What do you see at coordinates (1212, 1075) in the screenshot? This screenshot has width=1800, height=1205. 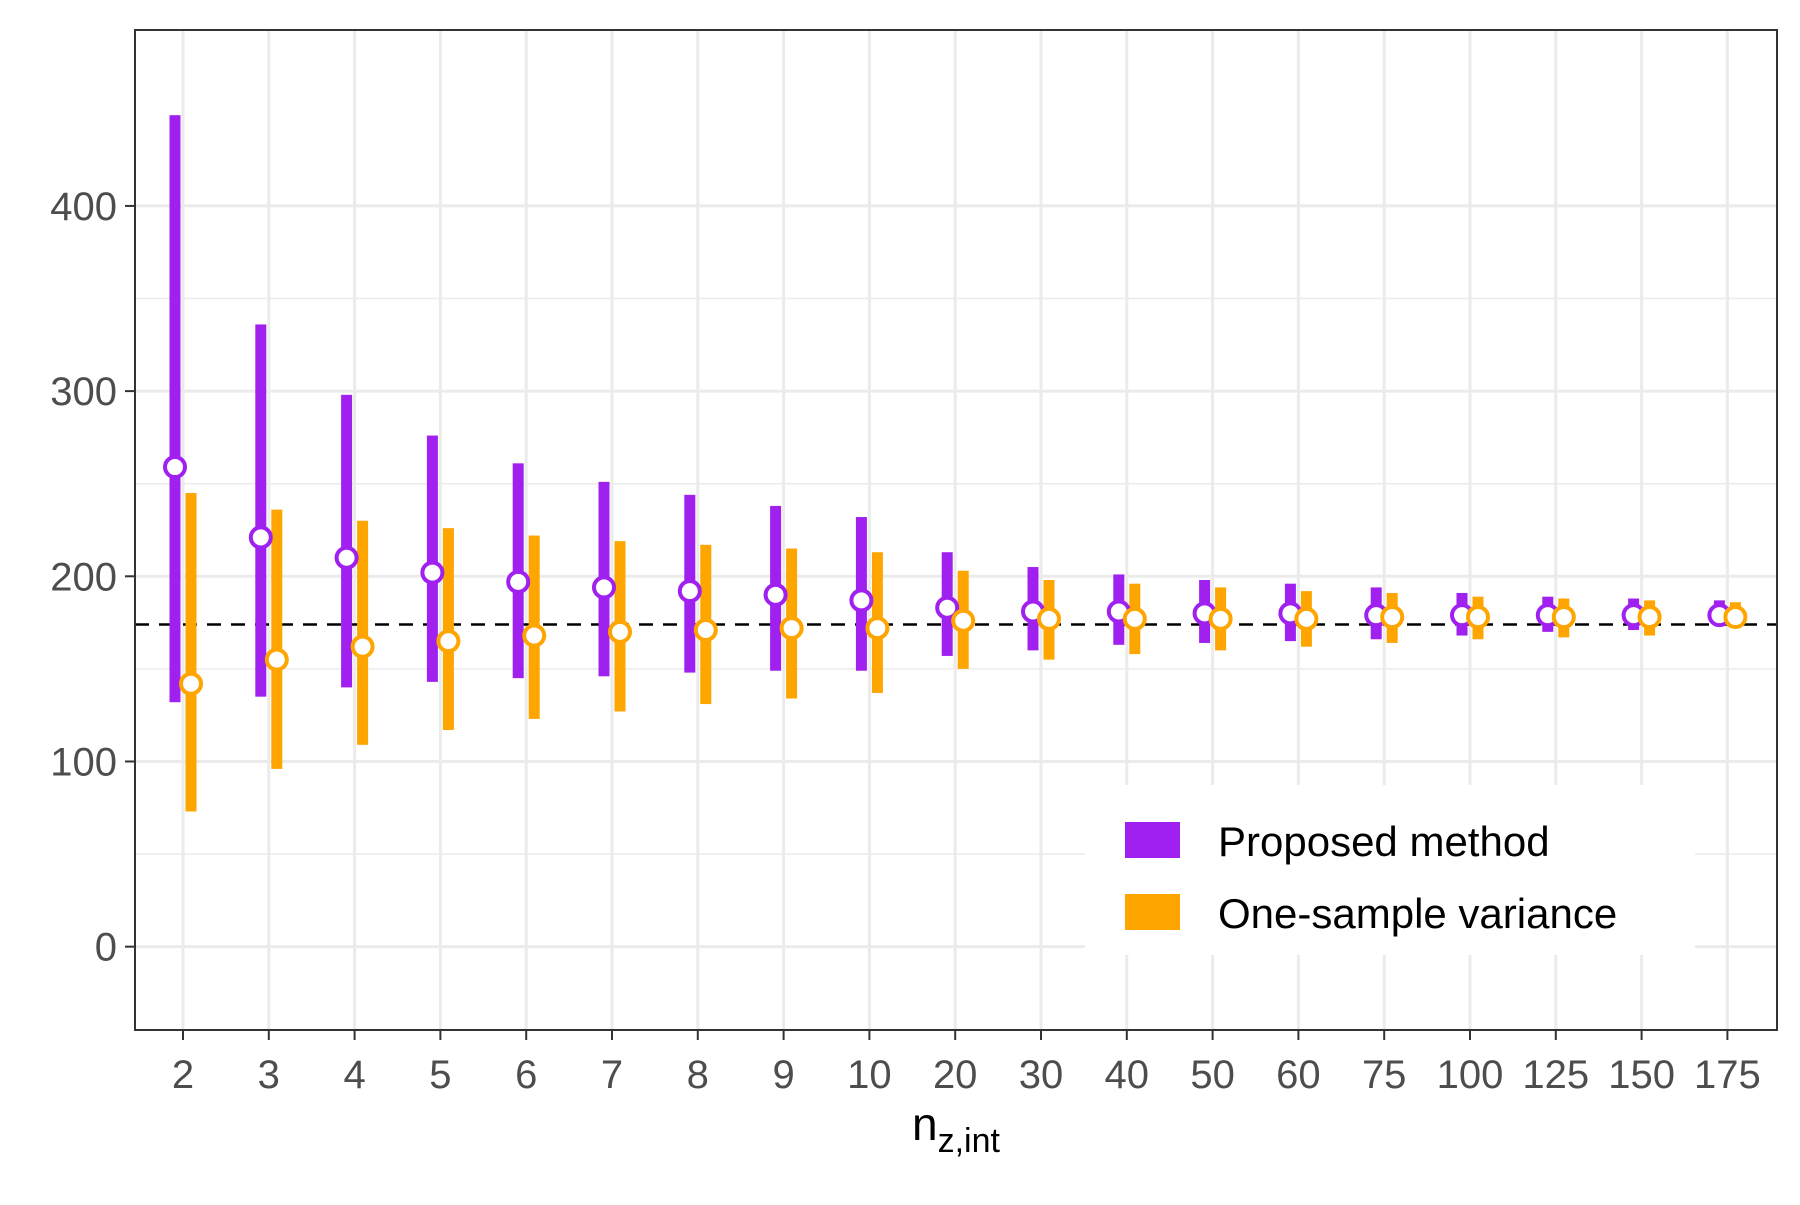 I see `x-tick-label: 50` at bounding box center [1212, 1075].